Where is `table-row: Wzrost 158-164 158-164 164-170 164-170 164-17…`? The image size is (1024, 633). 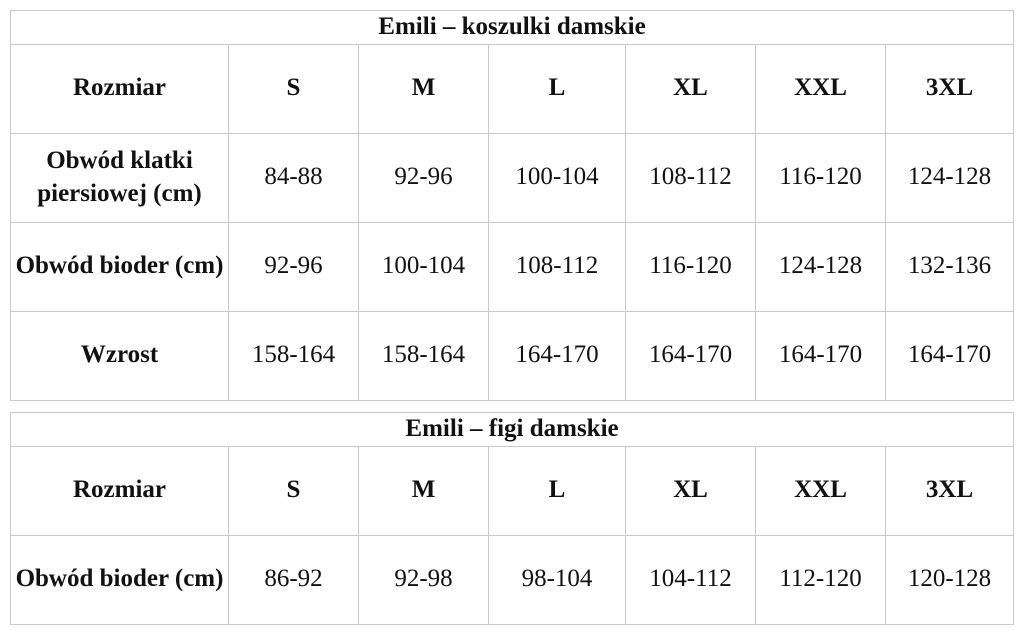
table-row: Wzrost 158-164 158-164 164-170 164-170 164-17… is located at coordinates (512, 355).